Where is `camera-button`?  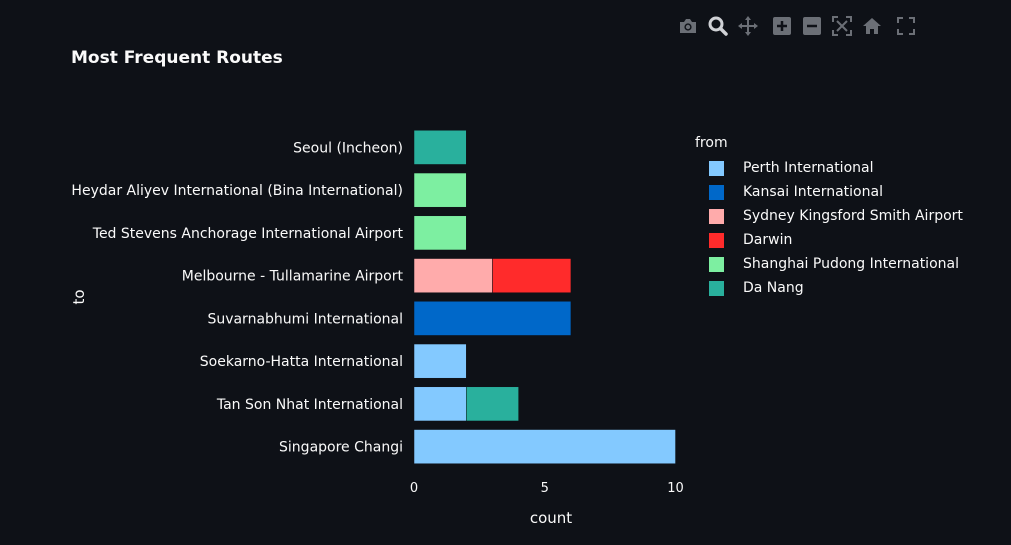
camera-button is located at coordinates (688, 26).